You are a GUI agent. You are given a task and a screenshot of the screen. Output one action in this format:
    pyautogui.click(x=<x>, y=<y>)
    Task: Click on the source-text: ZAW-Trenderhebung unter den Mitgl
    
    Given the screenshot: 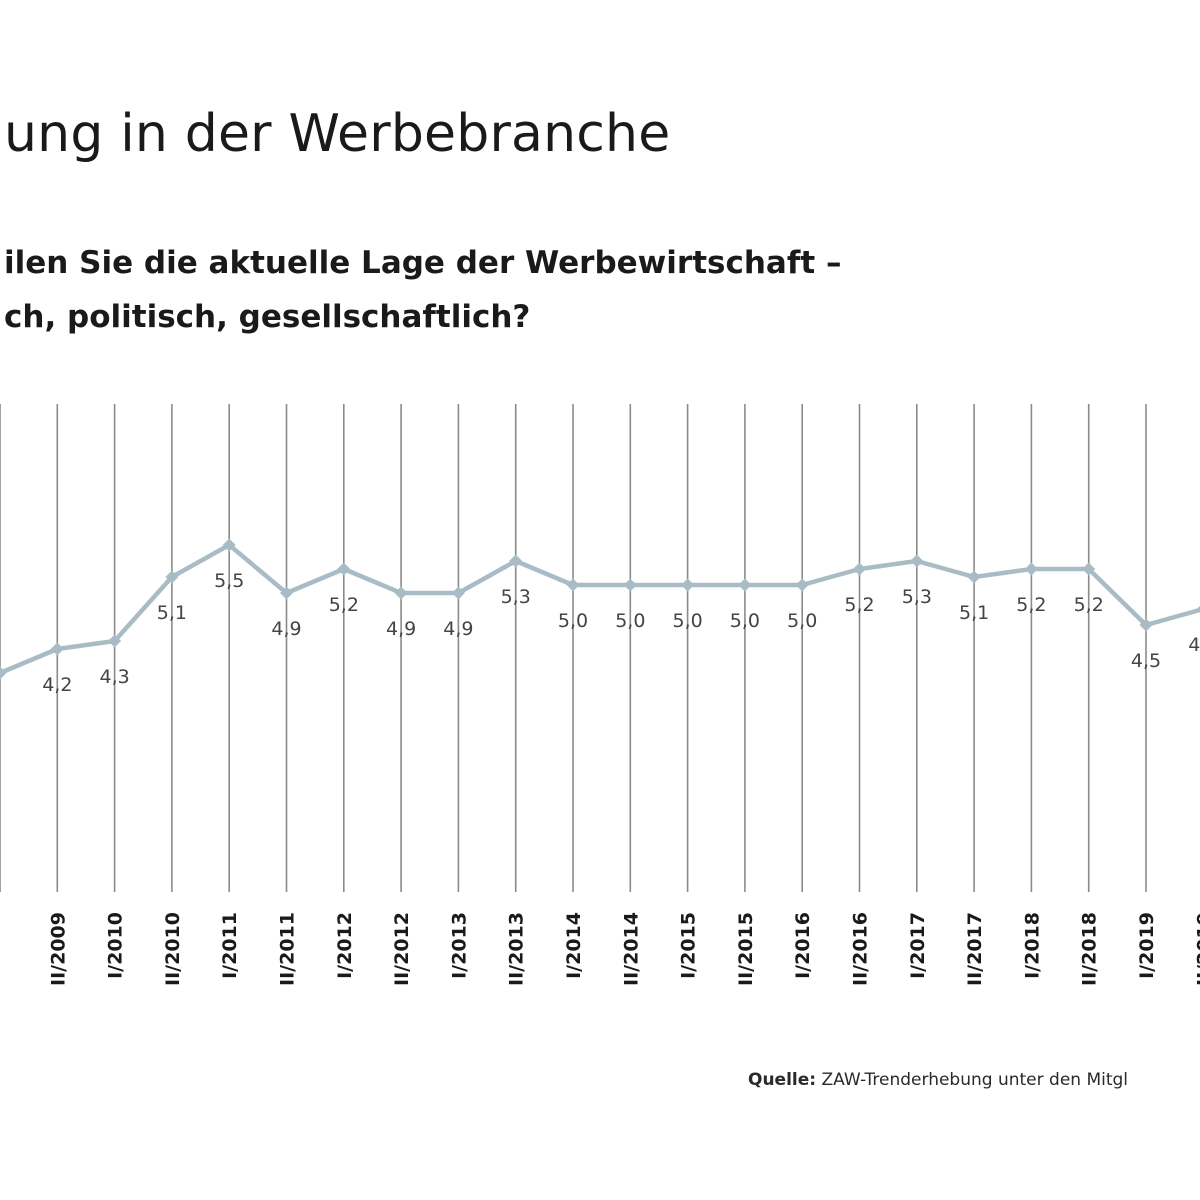 What is the action you would take?
    pyautogui.click(x=975, y=1080)
    